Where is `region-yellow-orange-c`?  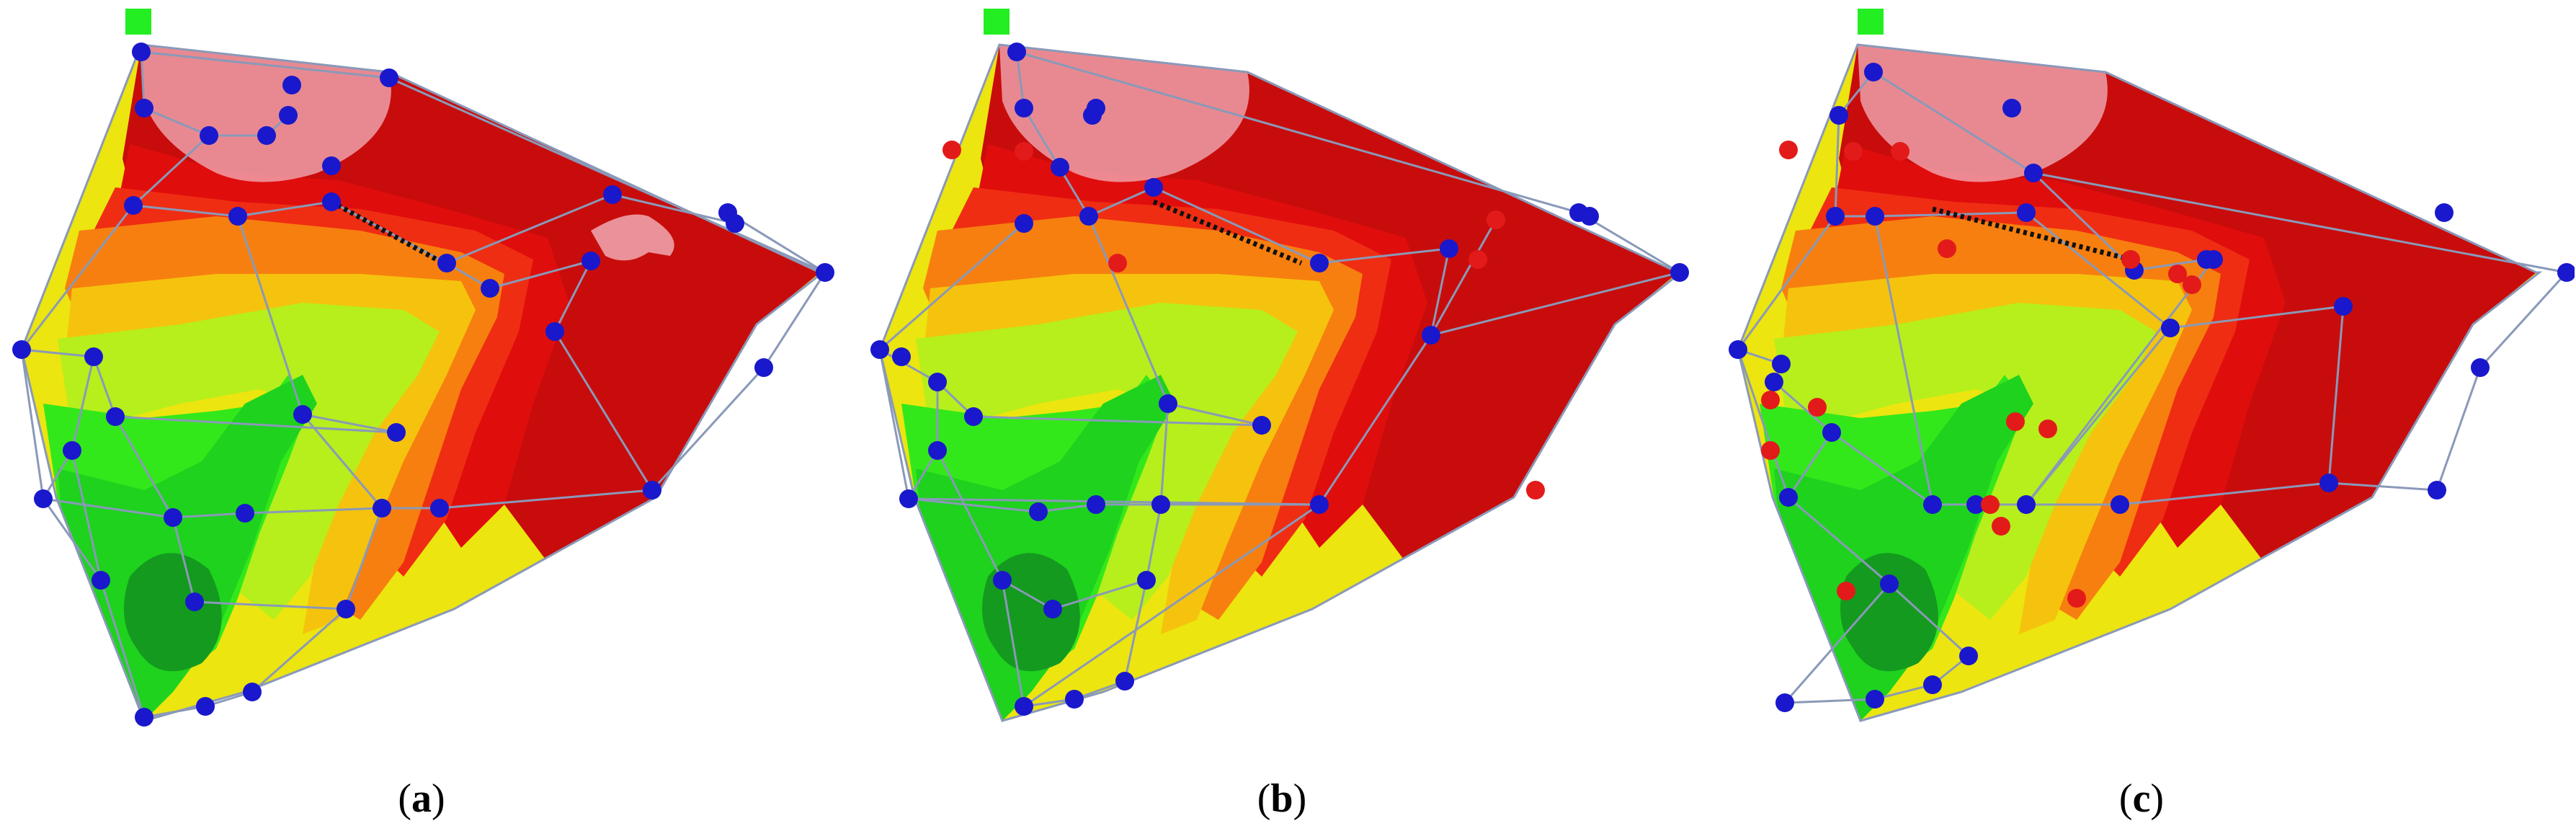 region-yellow-orange-c is located at coordinates (1986, 454).